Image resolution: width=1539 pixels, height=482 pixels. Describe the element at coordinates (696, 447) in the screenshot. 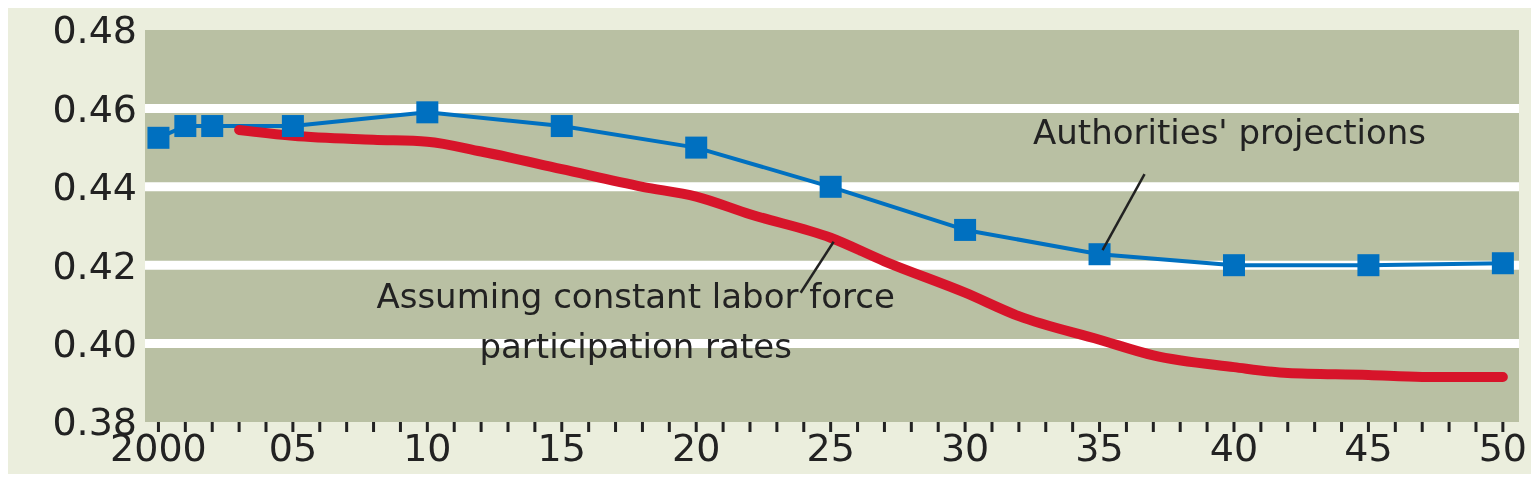

I see `x-tick-label: 20` at that location.